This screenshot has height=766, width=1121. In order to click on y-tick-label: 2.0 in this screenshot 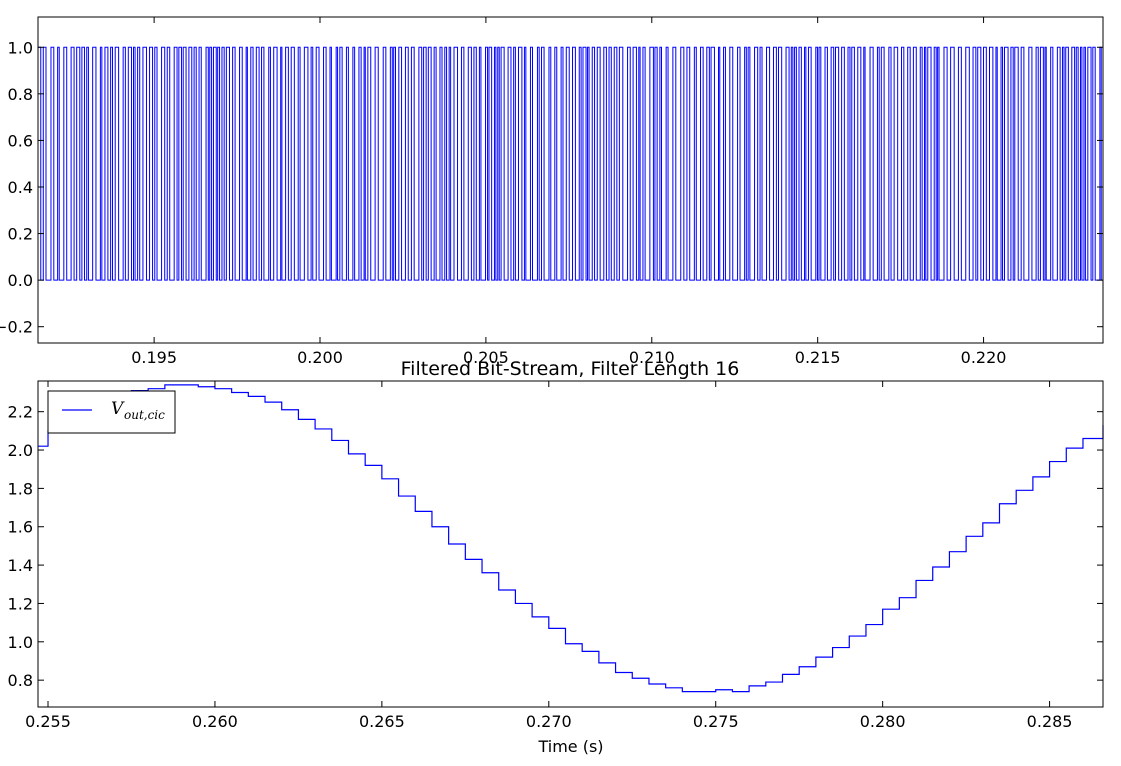, I will do `click(20, 450)`.